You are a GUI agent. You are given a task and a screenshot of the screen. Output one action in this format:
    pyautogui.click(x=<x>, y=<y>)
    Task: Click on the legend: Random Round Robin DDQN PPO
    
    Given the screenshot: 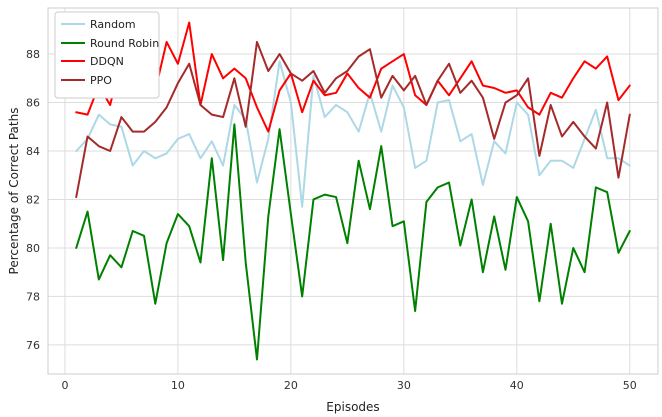 What is the action you would take?
    pyautogui.click(x=107, y=55)
    